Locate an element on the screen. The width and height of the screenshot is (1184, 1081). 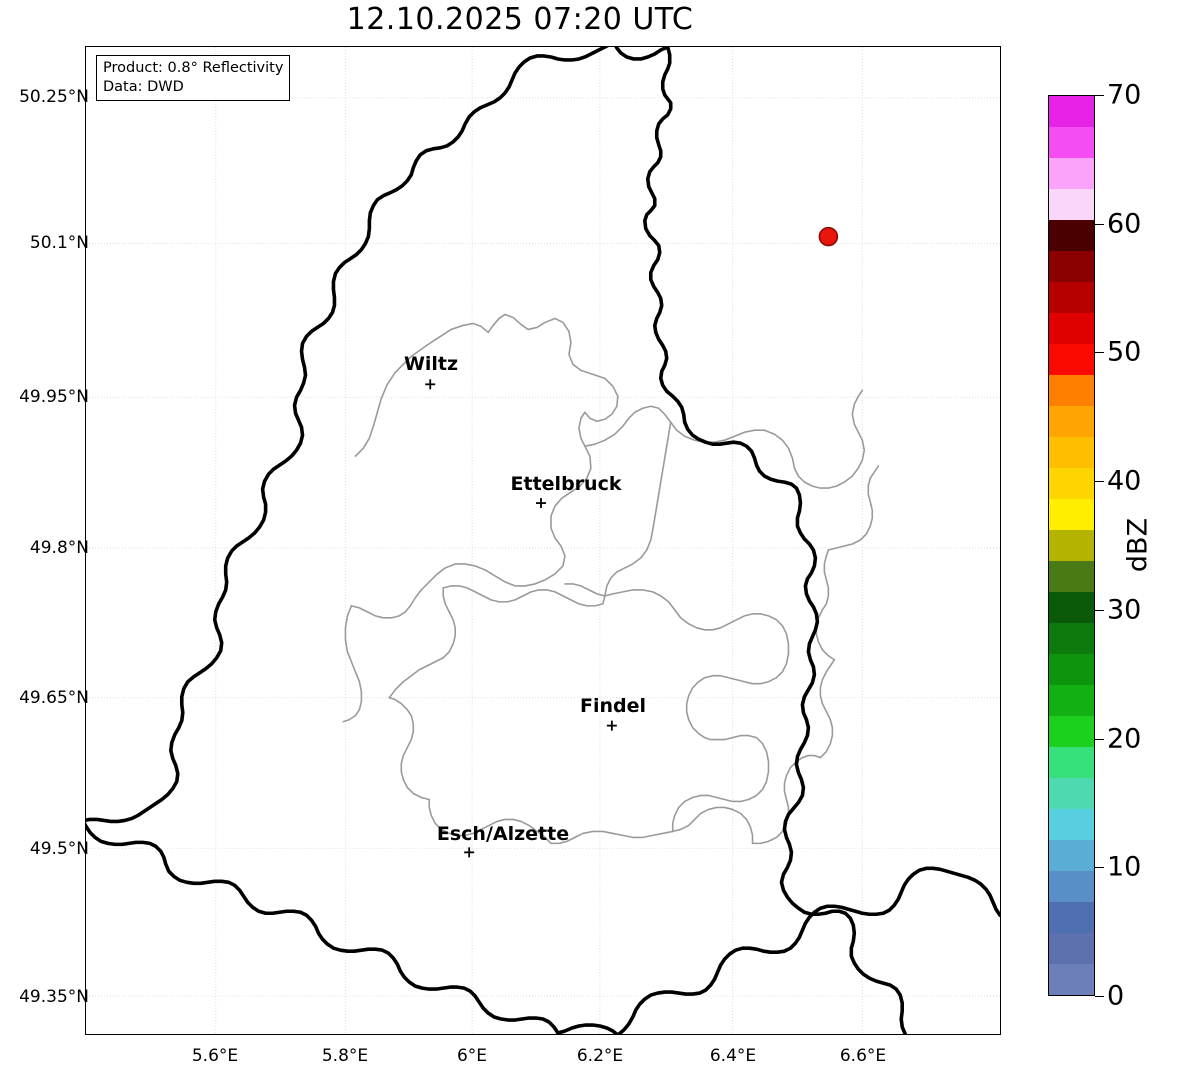
colorbar-tick-70: 70 is located at coordinates (1124, 95).